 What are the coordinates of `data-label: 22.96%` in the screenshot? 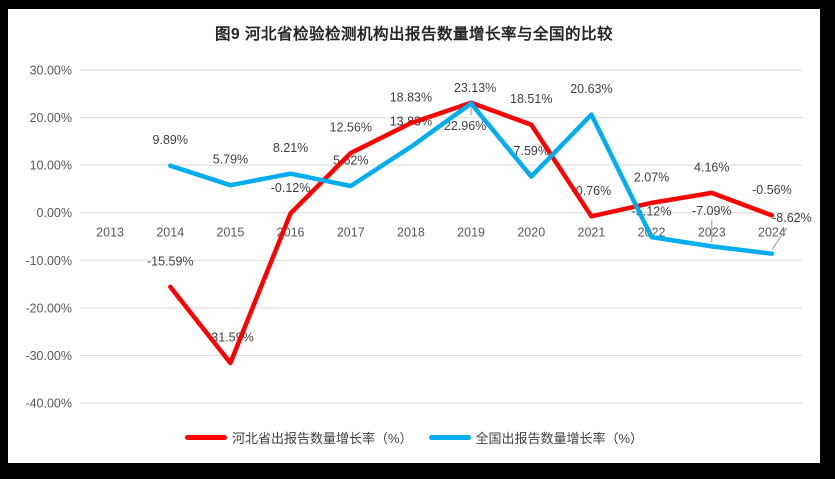 It's located at (465, 126).